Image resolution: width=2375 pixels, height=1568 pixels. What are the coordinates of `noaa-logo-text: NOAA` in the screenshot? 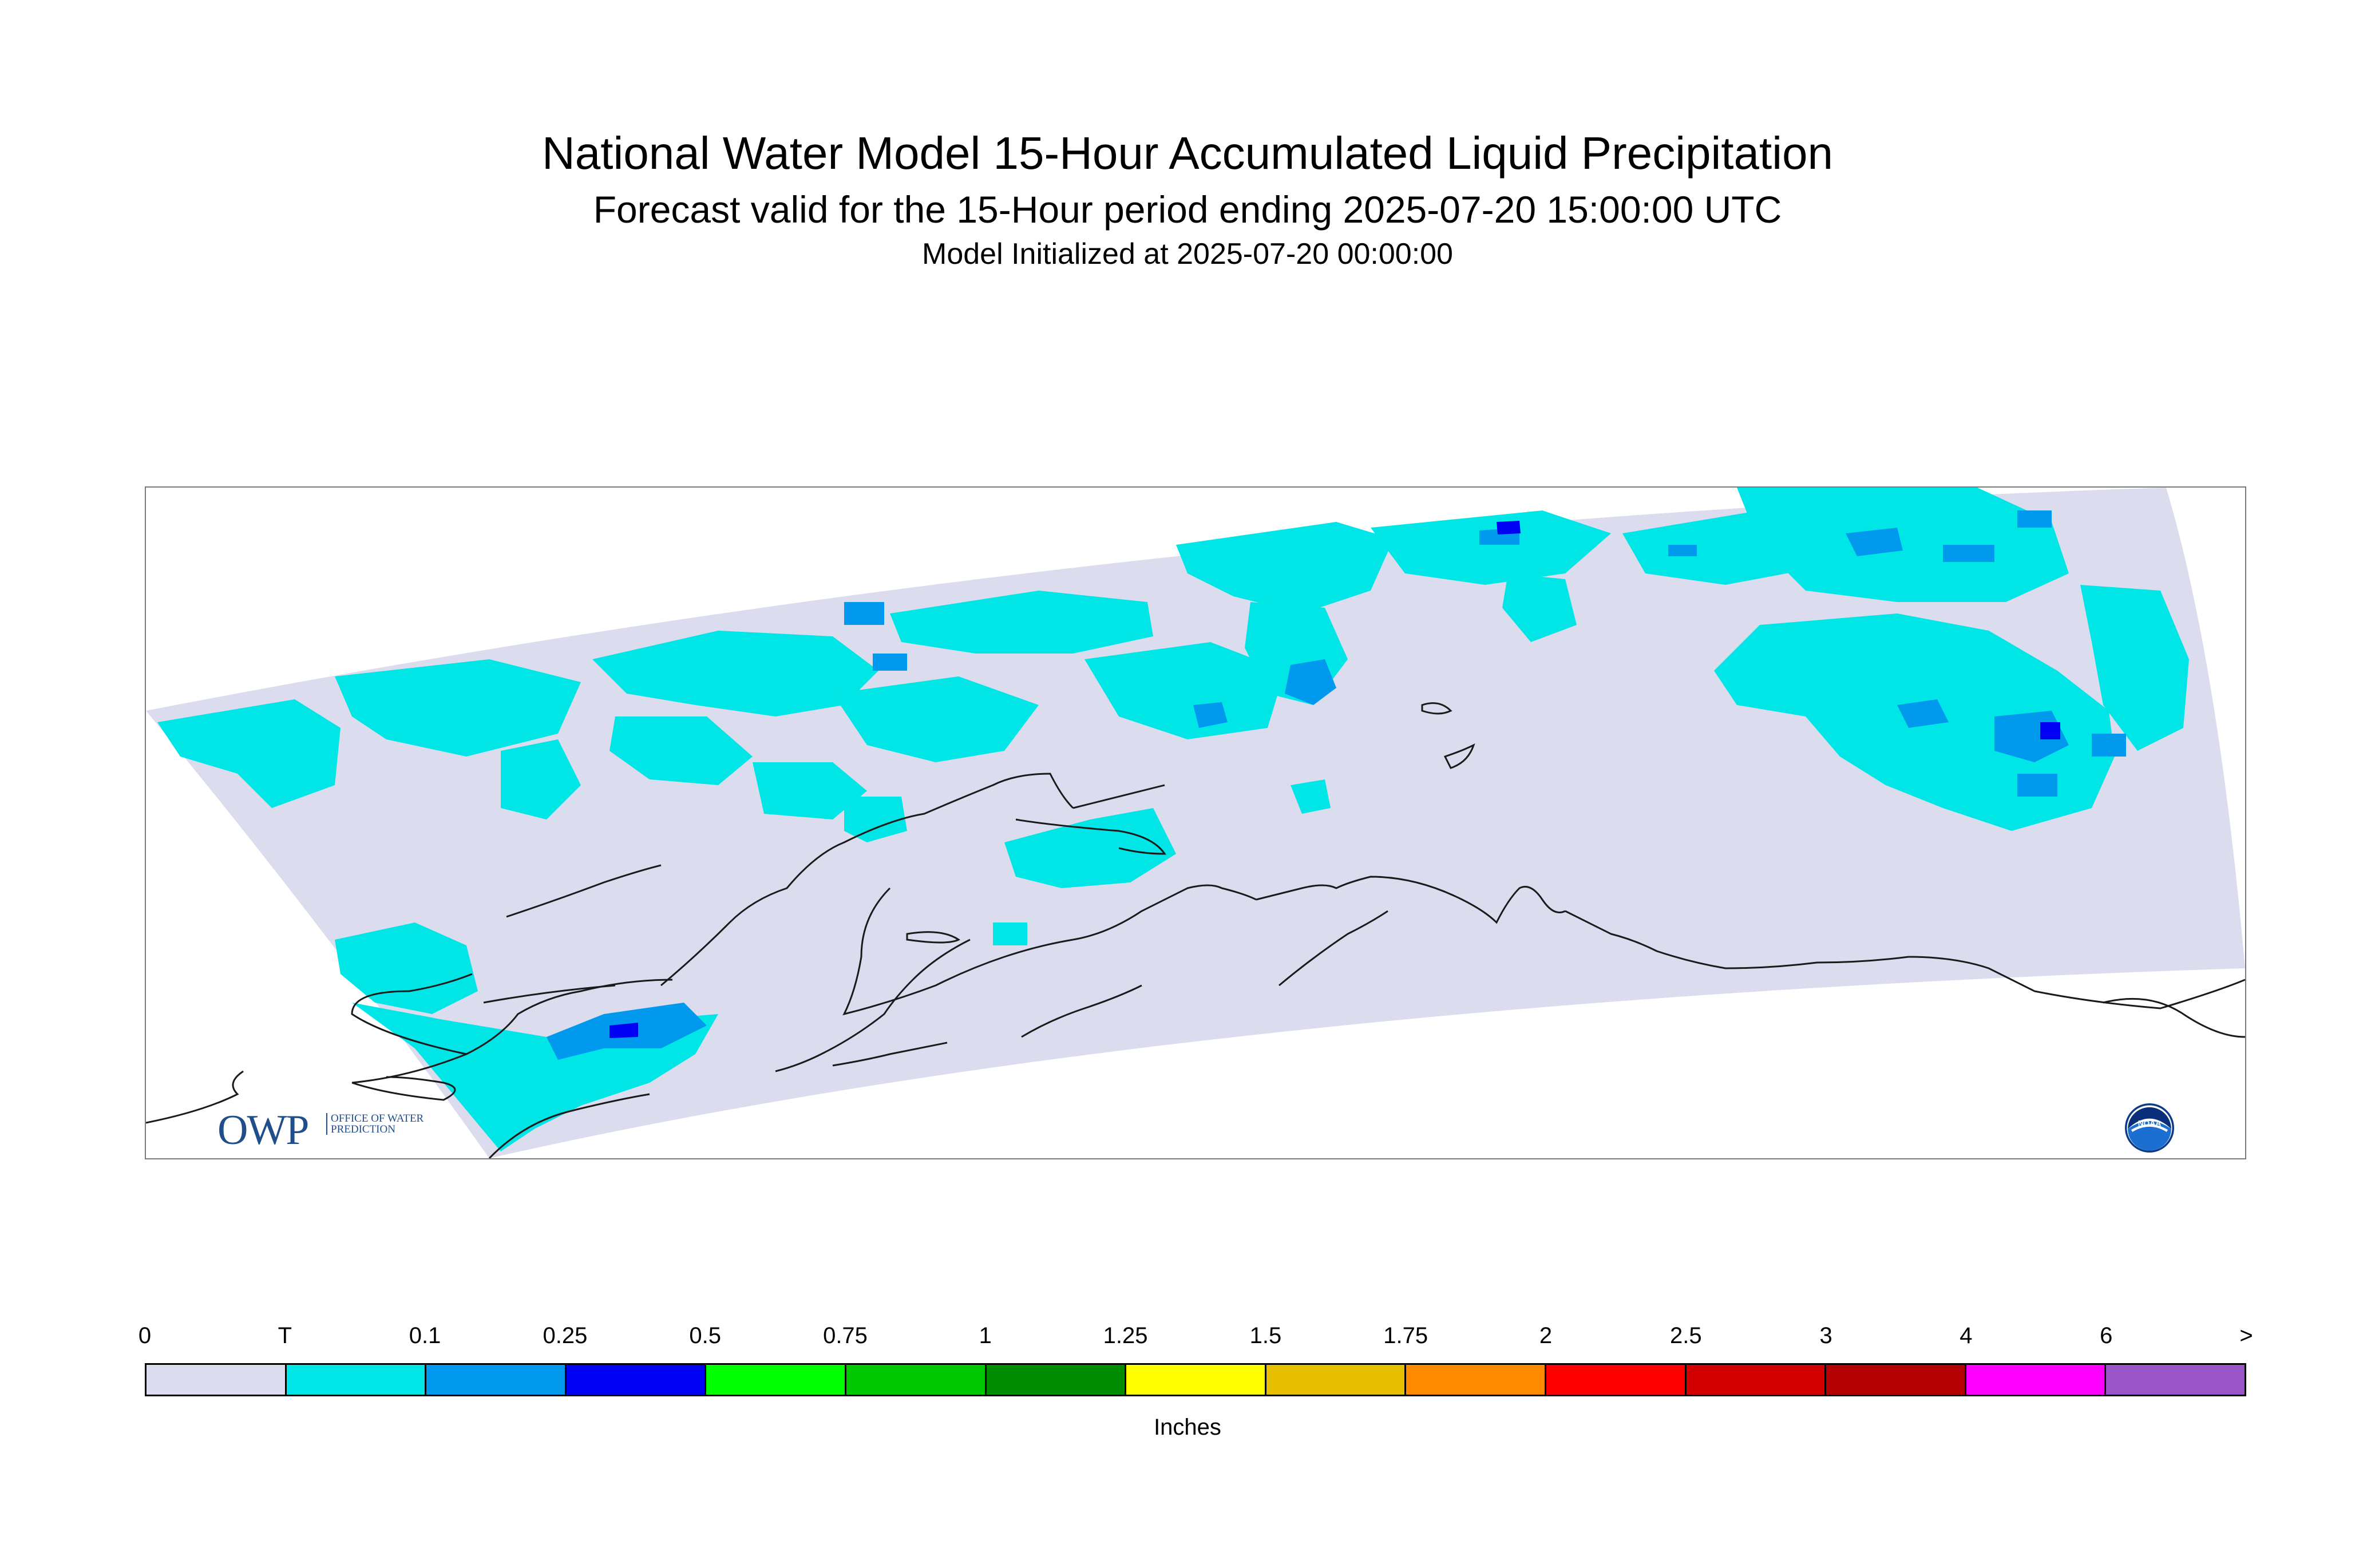 It's located at (2150, 1123).